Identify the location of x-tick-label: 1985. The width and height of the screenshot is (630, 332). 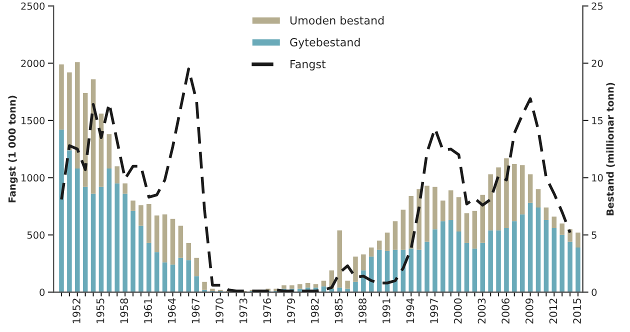
(338, 311).